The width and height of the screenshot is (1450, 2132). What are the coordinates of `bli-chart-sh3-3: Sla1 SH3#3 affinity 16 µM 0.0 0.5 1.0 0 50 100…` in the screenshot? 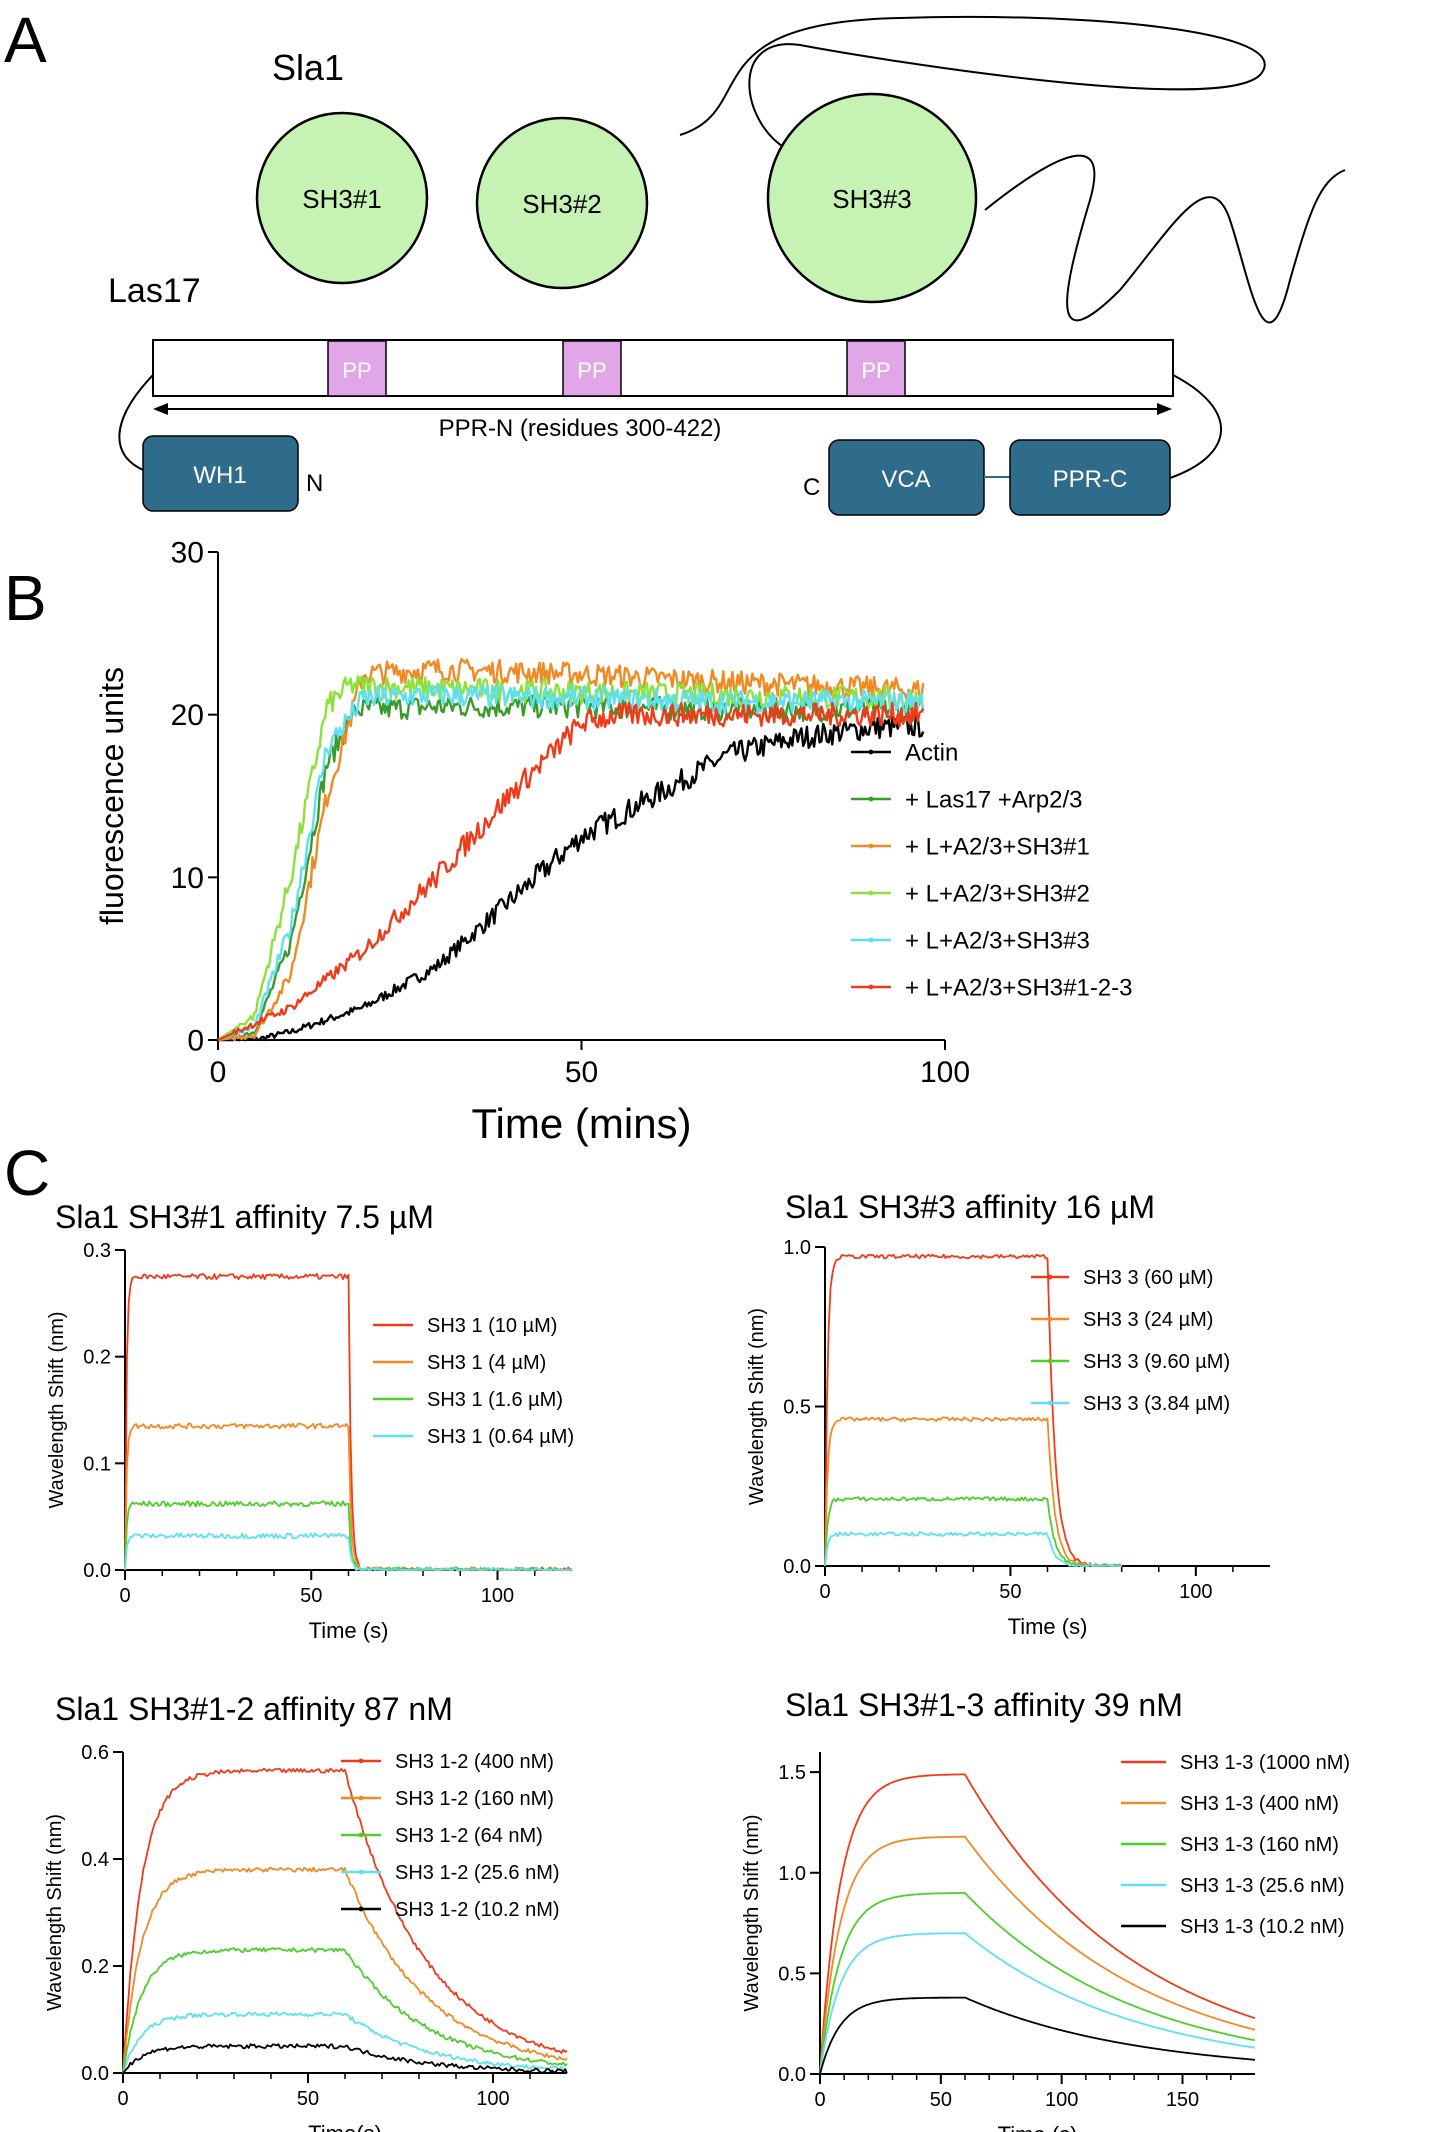 It's located at (1008, 1414).